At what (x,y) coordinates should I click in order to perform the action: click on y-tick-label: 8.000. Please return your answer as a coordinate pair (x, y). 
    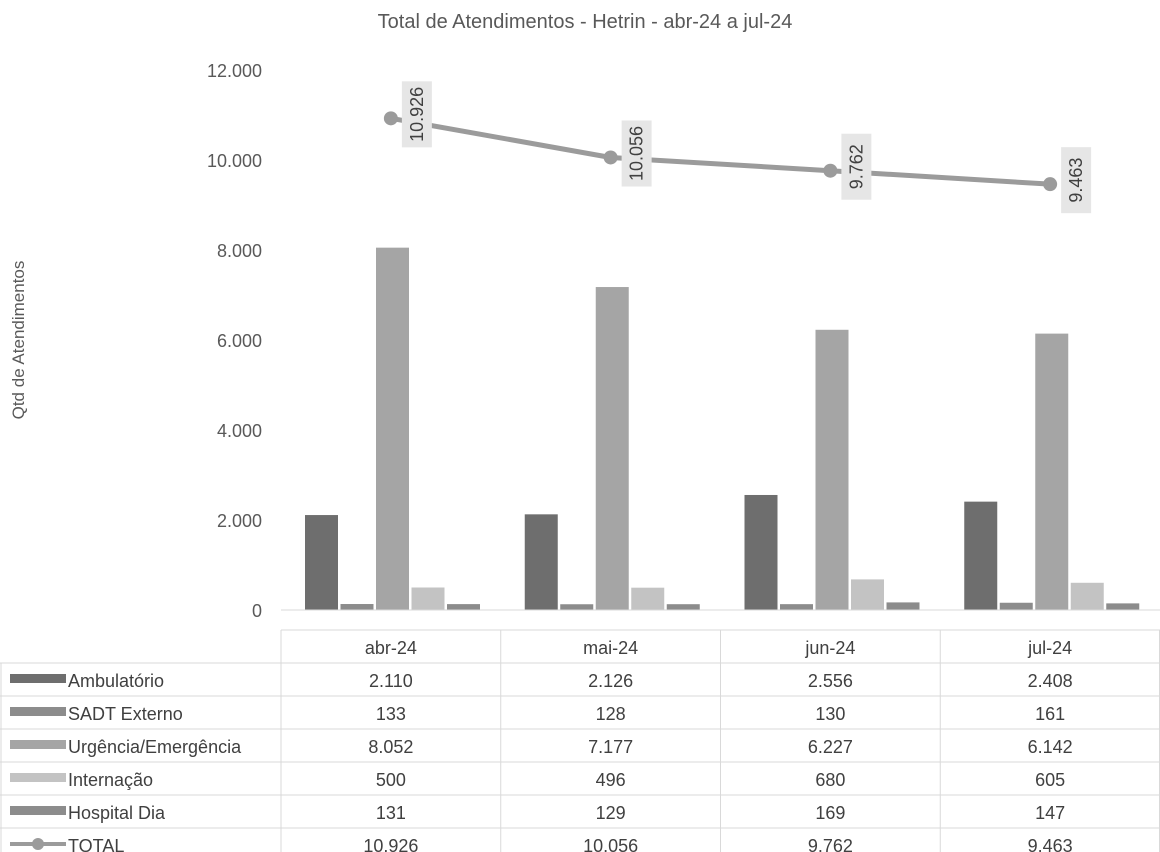
    Looking at the image, I should click on (239, 251).